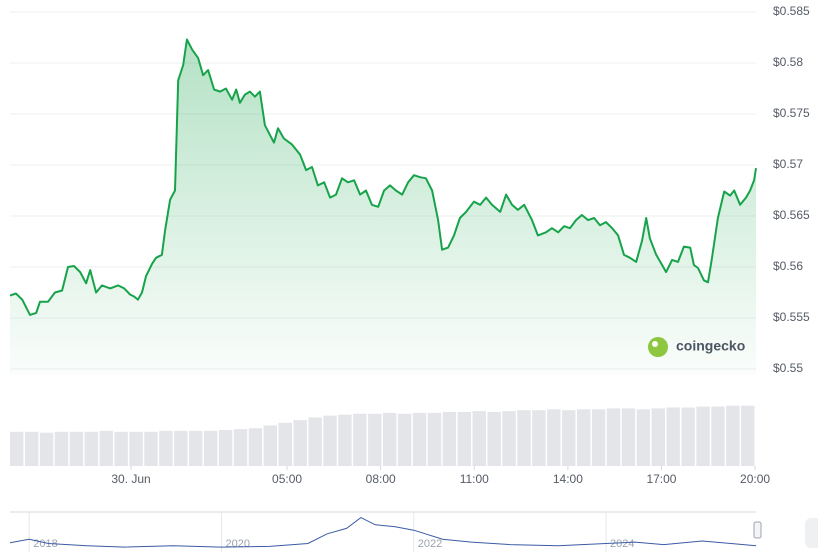  Describe the element at coordinates (568, 479) in the screenshot. I see `x-tick-label: 14:00` at that location.